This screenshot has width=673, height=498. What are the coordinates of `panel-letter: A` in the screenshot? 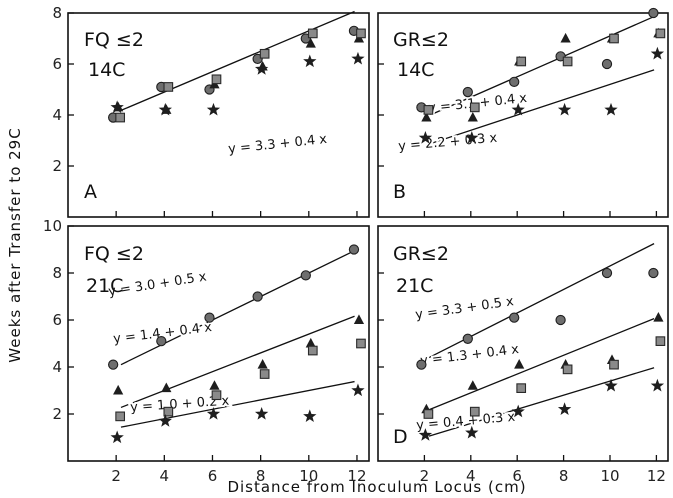 It's located at (90, 192).